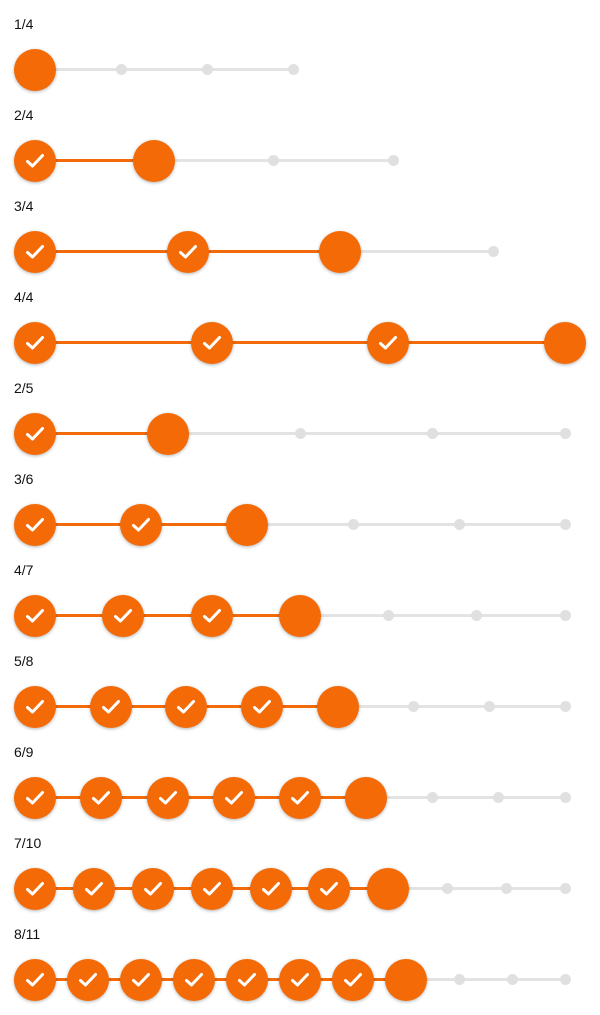  Describe the element at coordinates (24, 661) in the screenshot. I see `stepper-progress-label: 5/8` at that location.